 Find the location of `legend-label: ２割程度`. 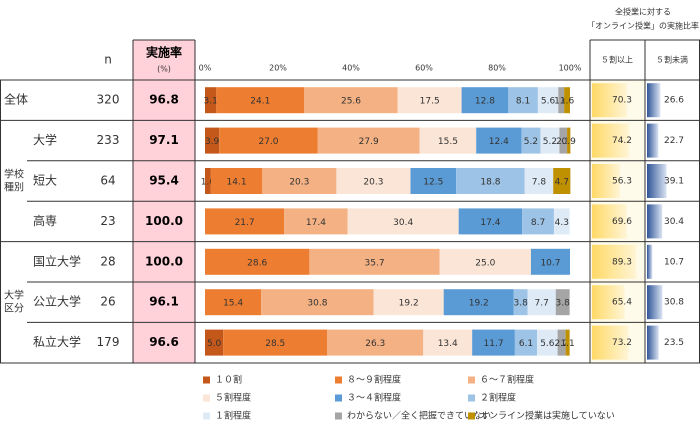

legend-label: ２割程度 is located at coordinates (498, 398).